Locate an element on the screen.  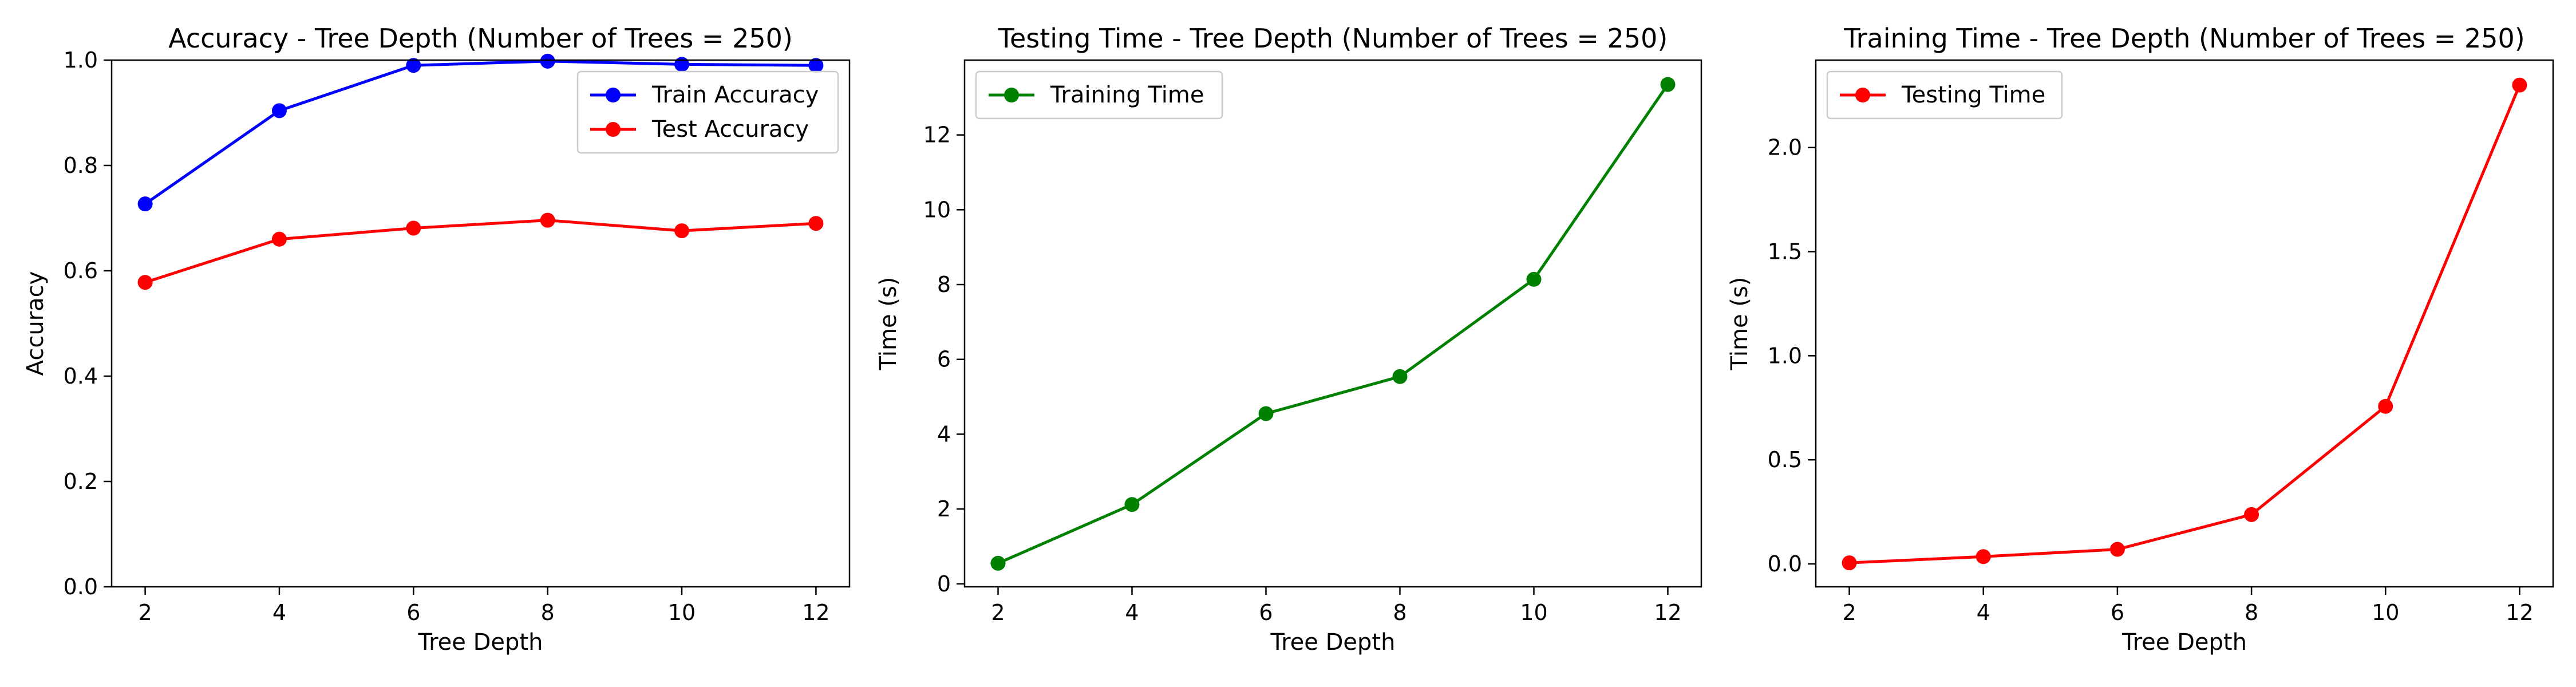
y-tick-label: 2 is located at coordinates (944, 509).